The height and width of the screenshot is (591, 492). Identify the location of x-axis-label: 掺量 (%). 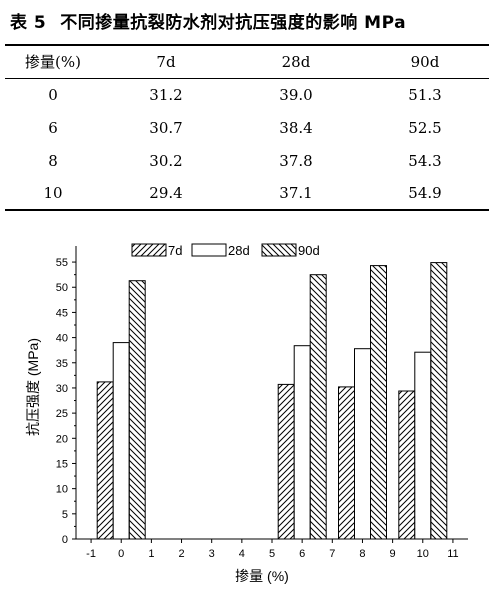
(262, 576).